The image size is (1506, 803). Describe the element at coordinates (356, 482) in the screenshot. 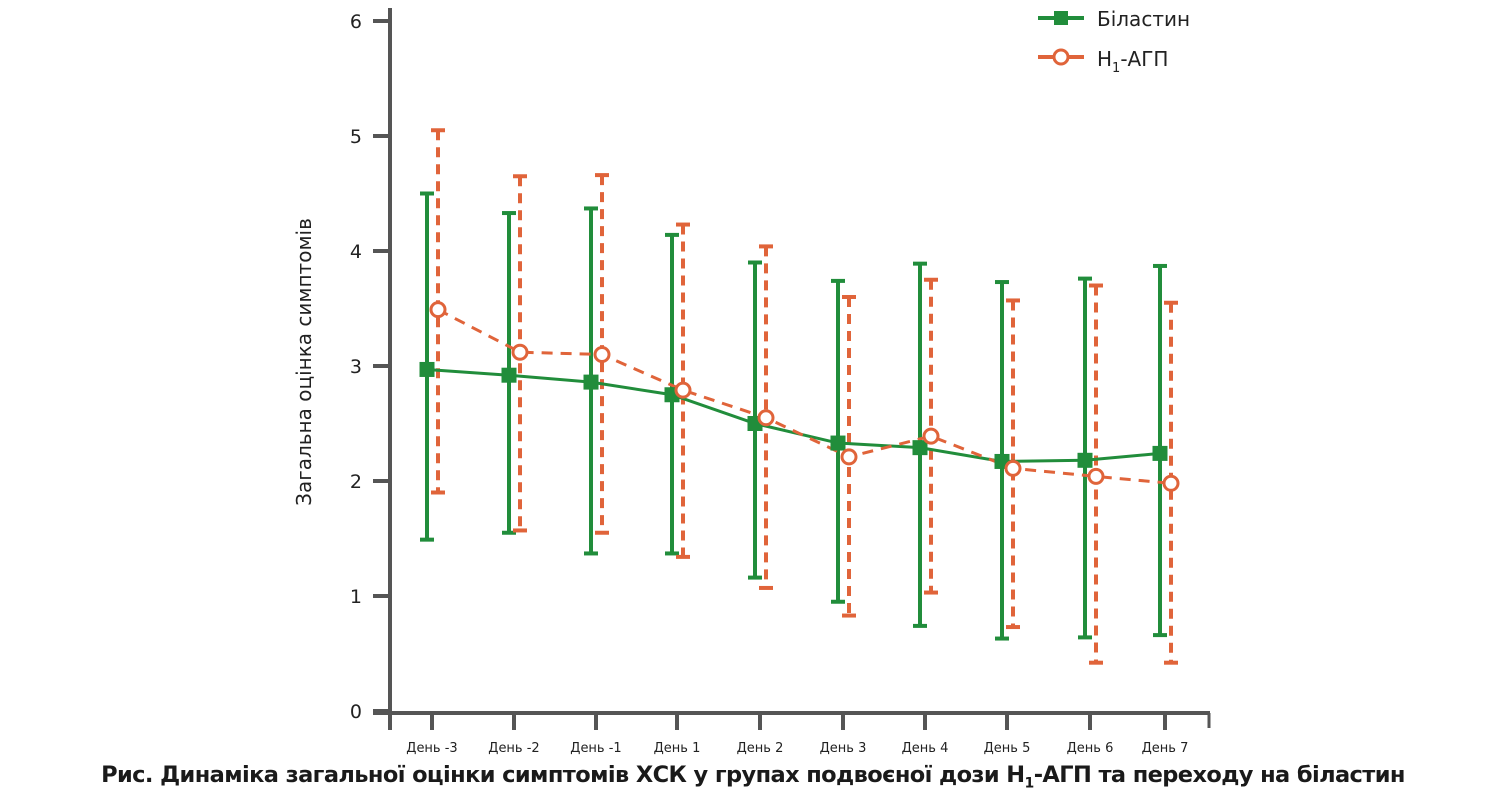

I see `y-tick-label: 2` at that location.